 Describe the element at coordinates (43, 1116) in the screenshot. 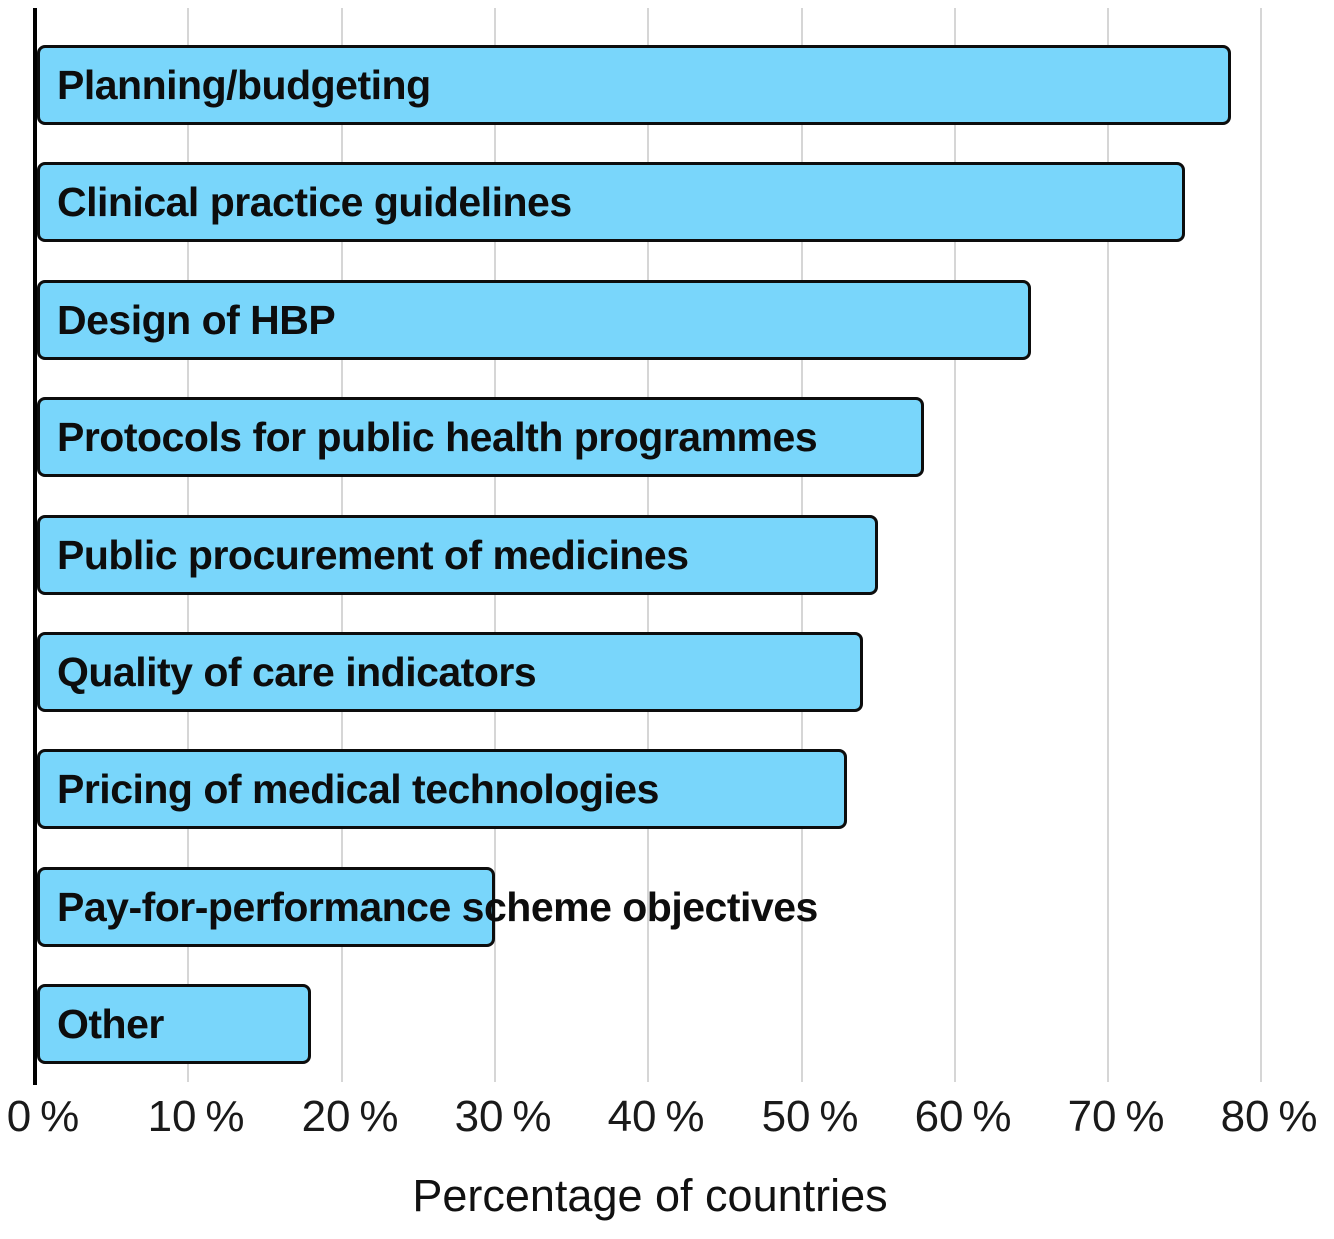

I see `x-tick-label: 0 %` at that location.